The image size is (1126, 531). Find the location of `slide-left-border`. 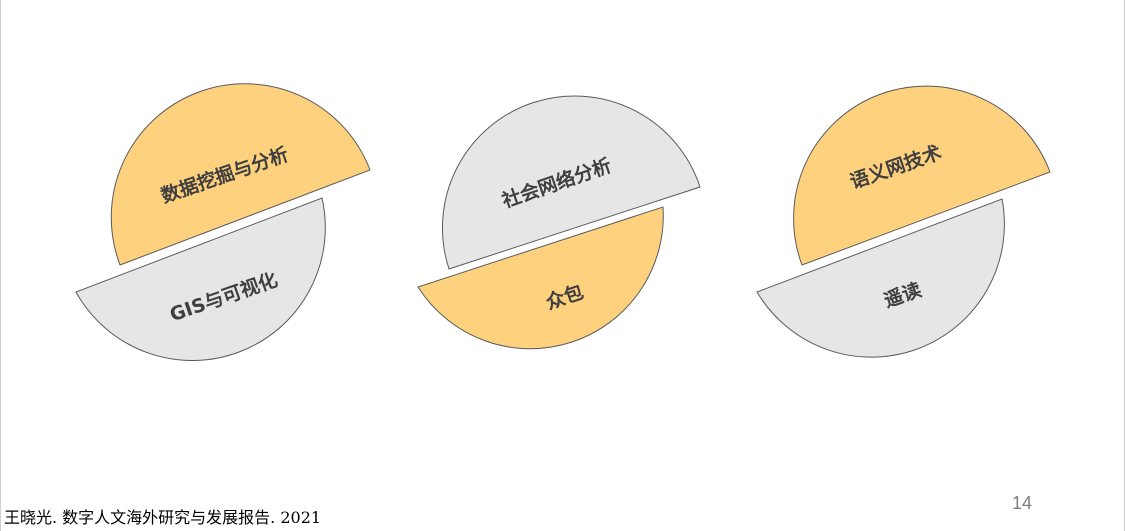

slide-left-border is located at coordinates (0, 265).